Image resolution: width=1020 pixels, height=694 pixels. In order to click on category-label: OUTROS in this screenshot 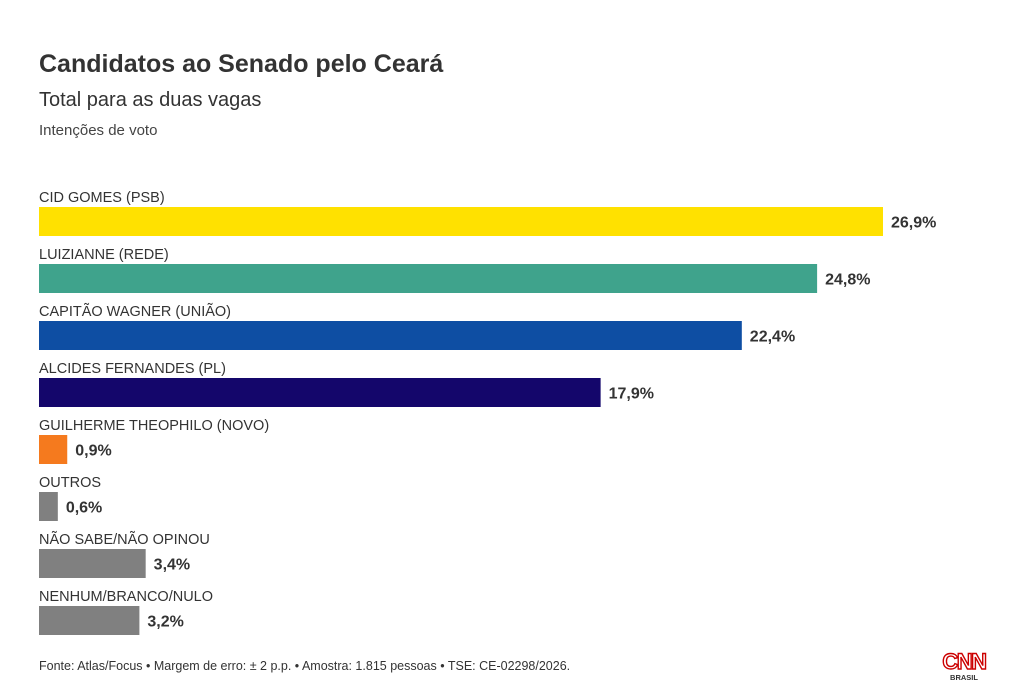, I will do `click(70, 483)`.